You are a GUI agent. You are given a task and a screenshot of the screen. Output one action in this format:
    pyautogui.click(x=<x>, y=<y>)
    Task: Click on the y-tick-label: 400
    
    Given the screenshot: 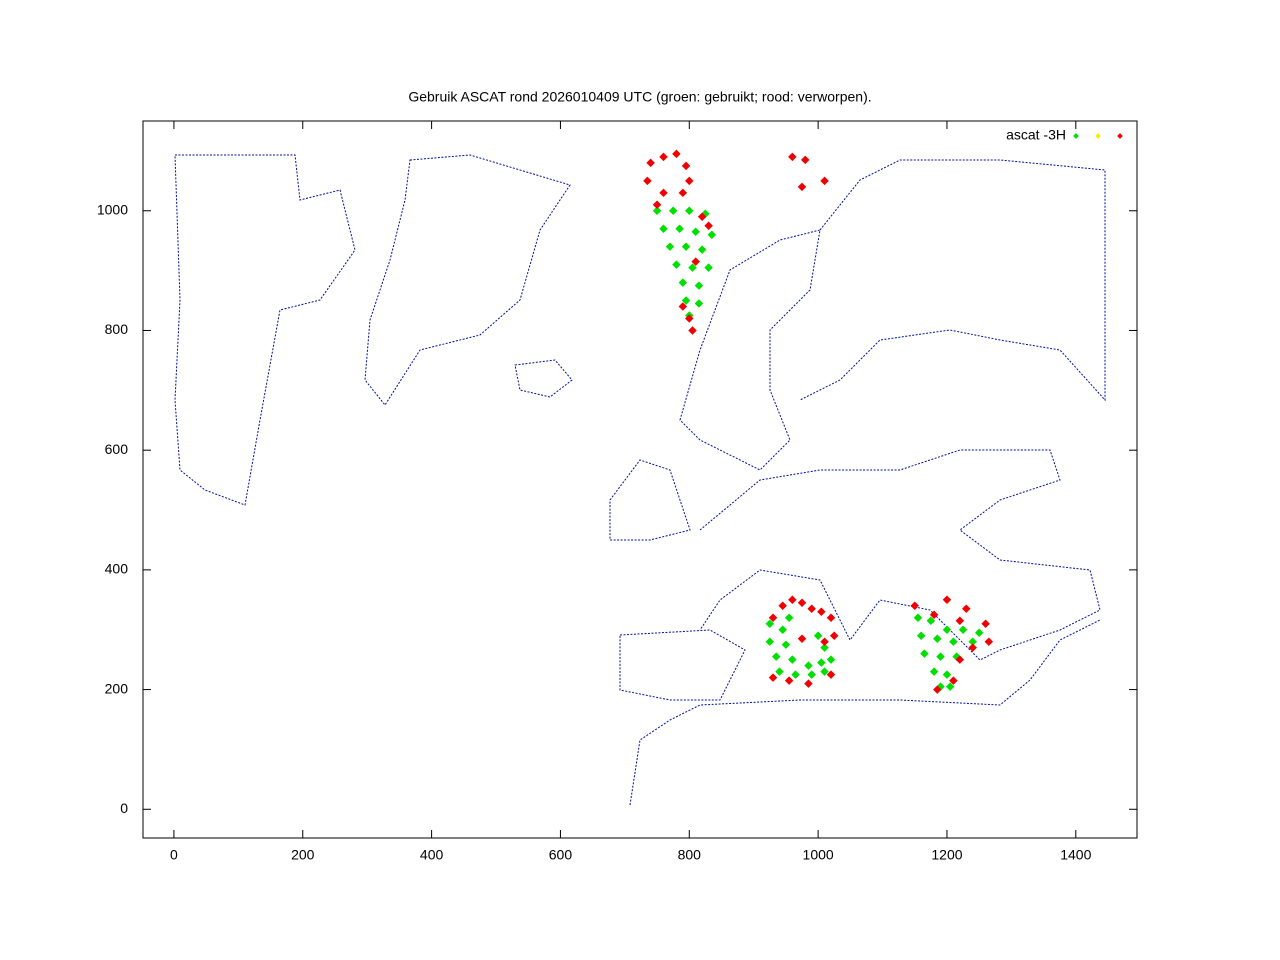 What is the action you would take?
    pyautogui.click(x=117, y=569)
    